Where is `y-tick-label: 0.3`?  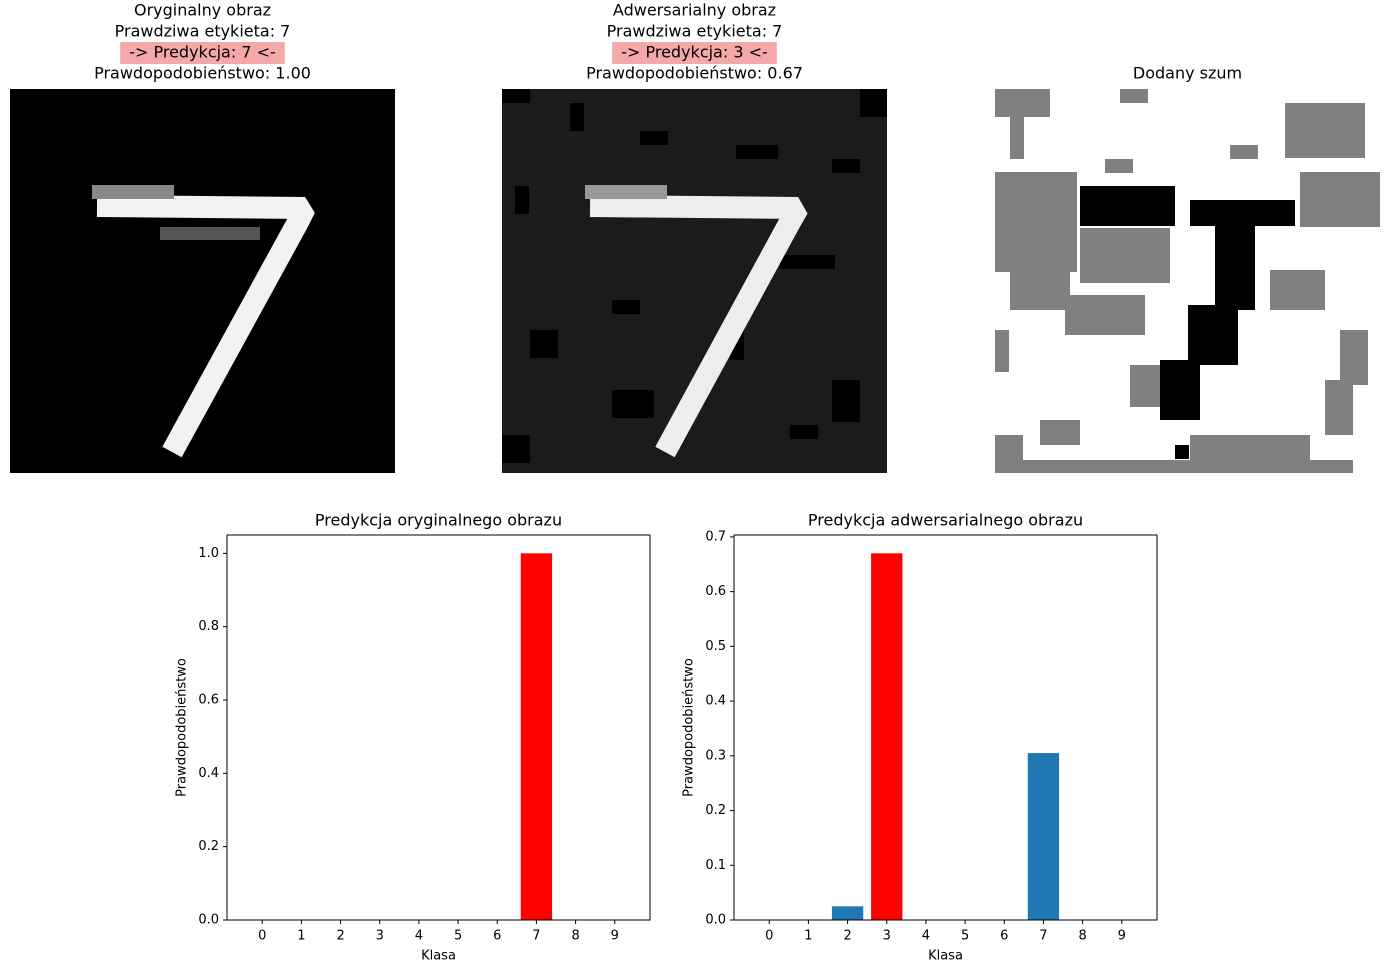 y-tick-label: 0.3 is located at coordinates (715, 755).